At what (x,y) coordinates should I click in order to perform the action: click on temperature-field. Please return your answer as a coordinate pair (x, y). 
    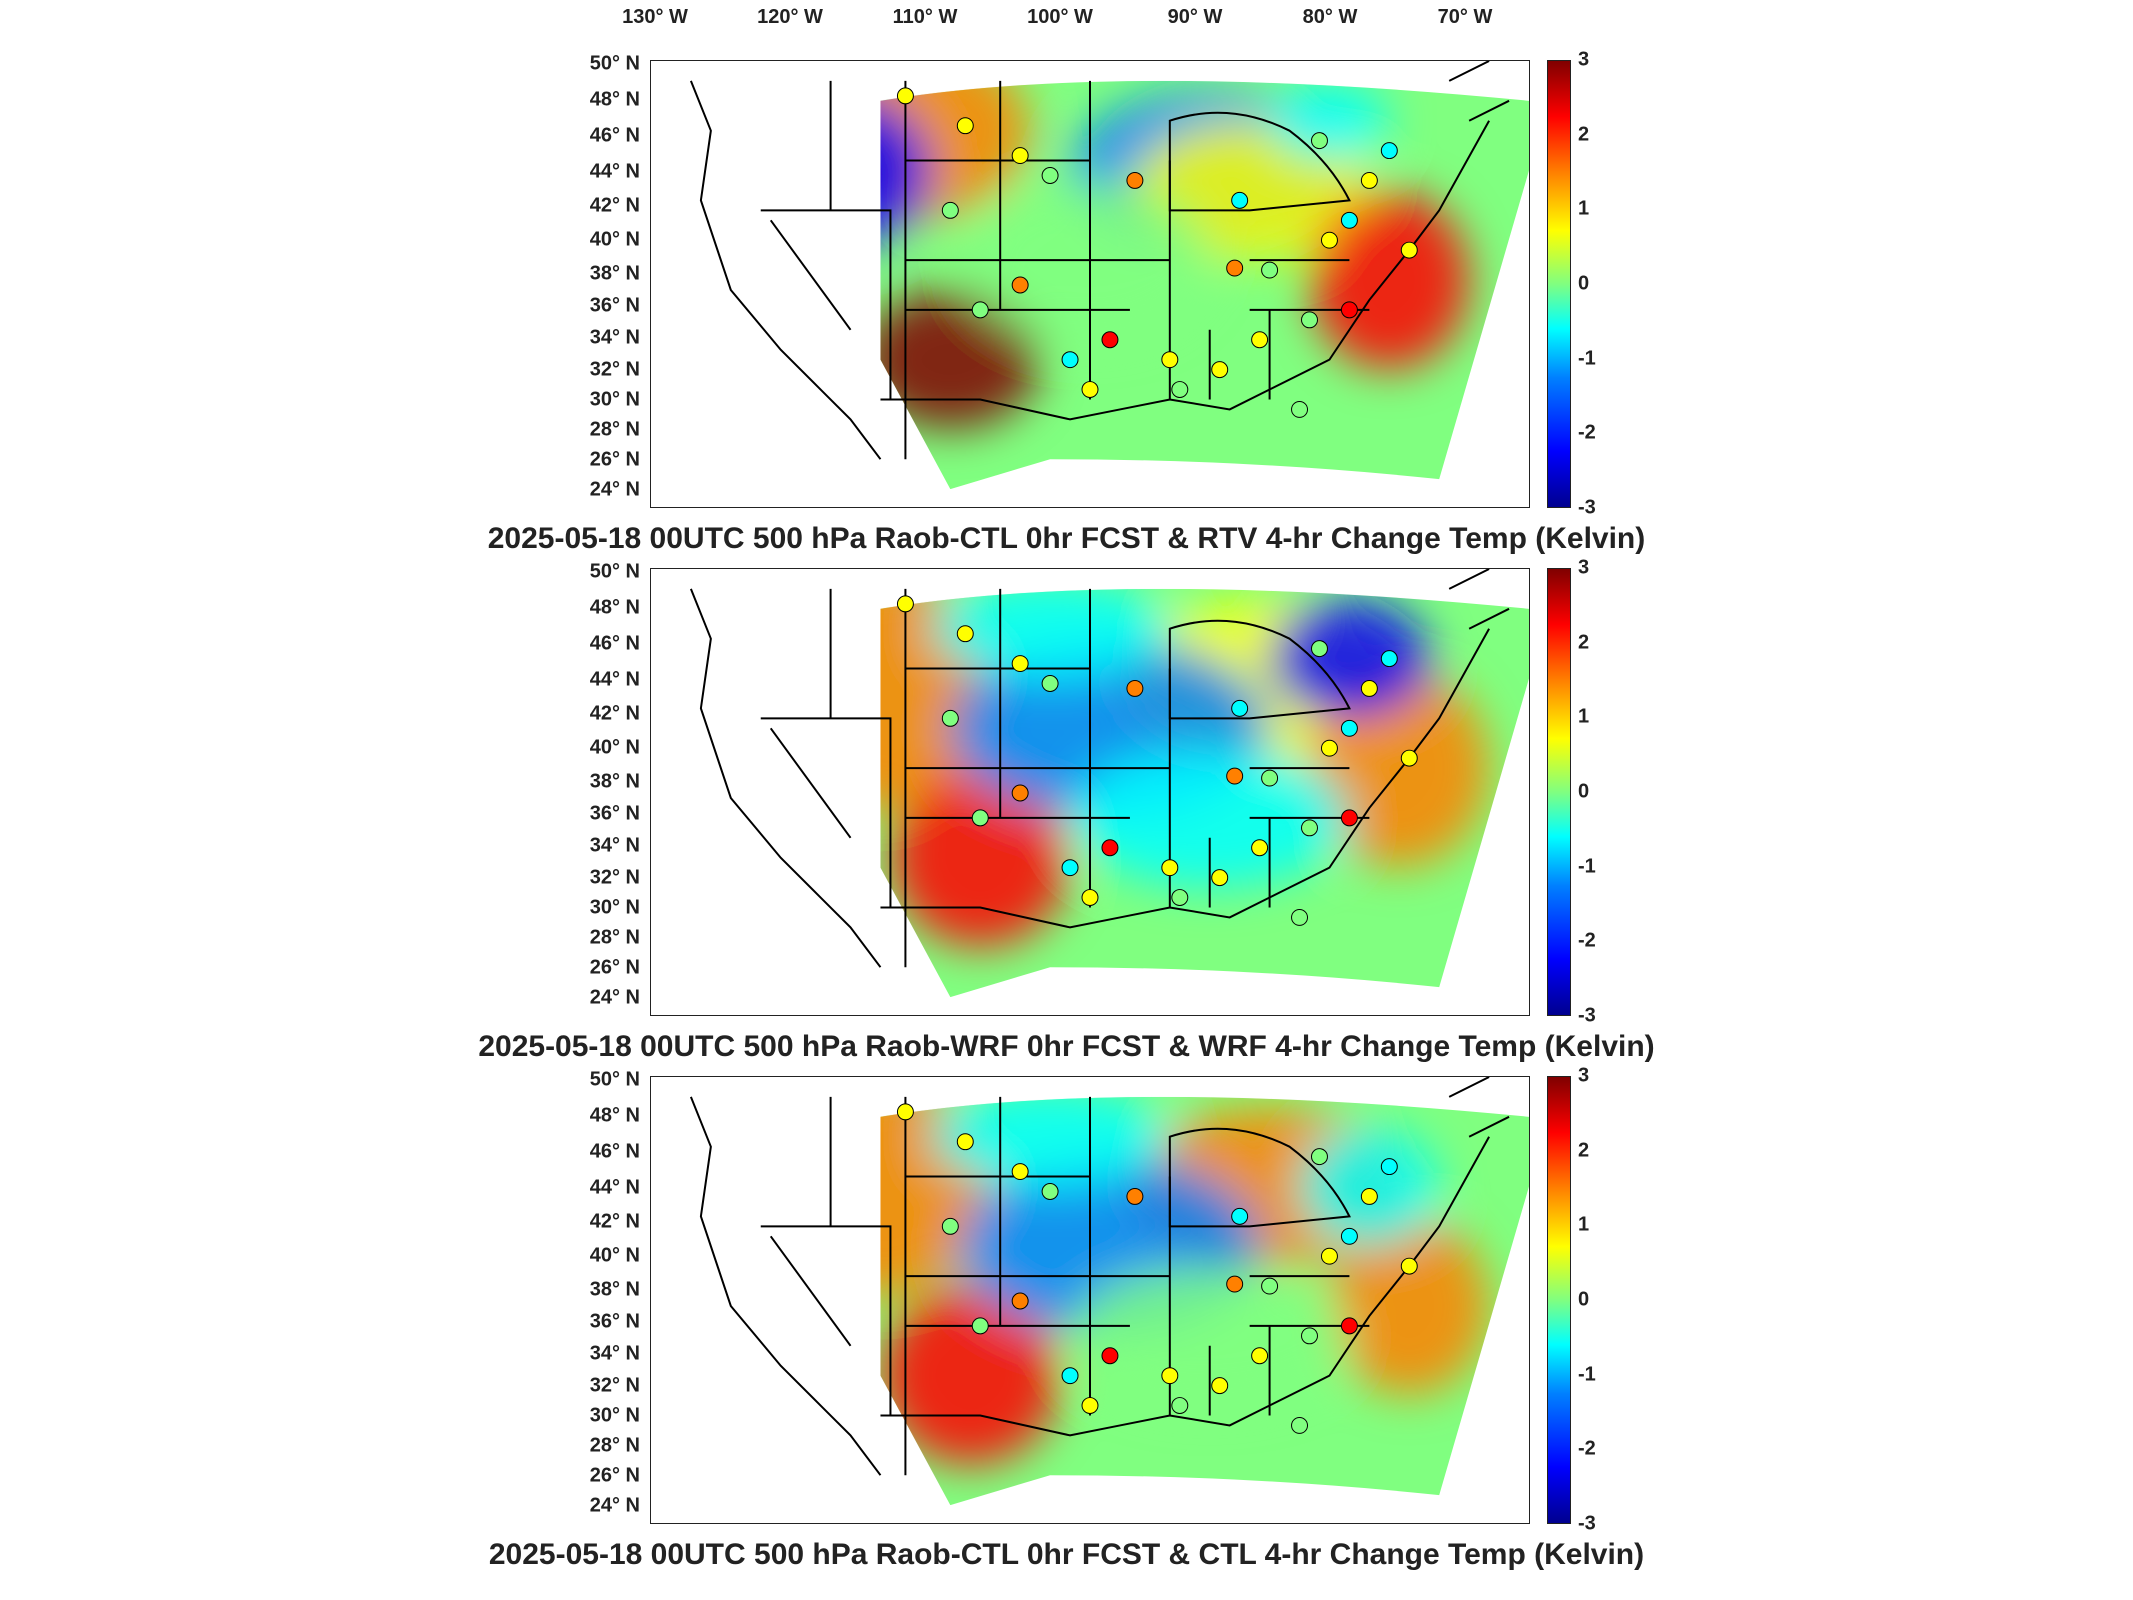
    Looking at the image, I should click on (1204, 793).